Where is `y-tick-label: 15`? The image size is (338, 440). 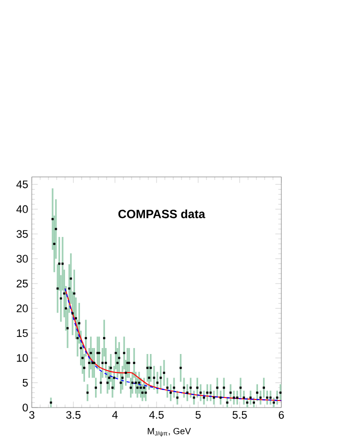
y-tick-label: 15 is located at coordinates (22, 333).